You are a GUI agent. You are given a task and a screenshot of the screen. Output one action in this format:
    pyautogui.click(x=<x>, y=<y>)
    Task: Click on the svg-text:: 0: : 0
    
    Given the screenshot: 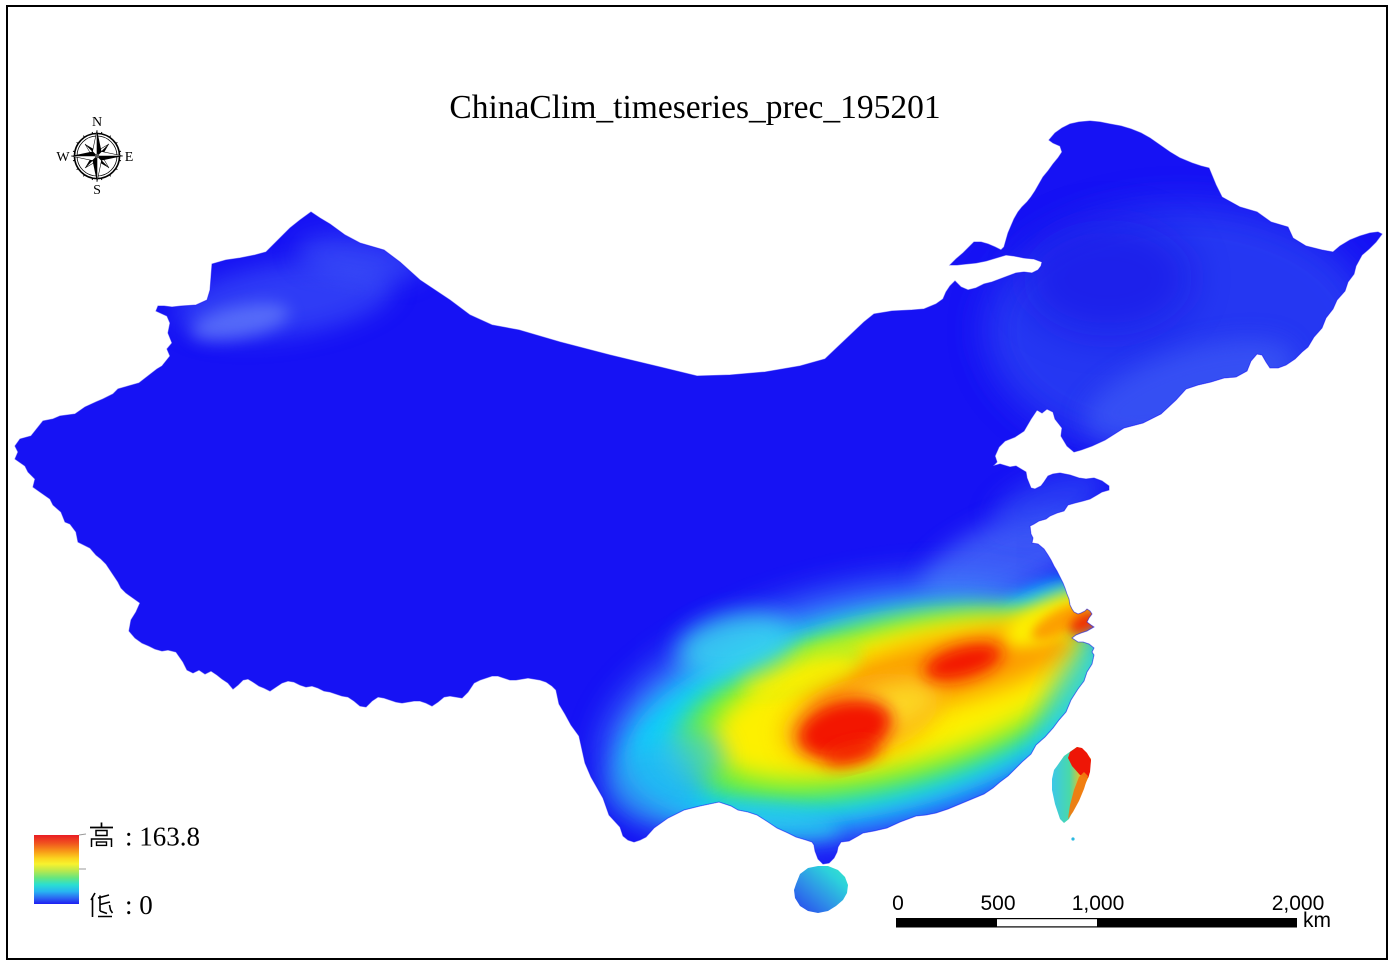 What is the action you would take?
    pyautogui.click(x=139, y=905)
    